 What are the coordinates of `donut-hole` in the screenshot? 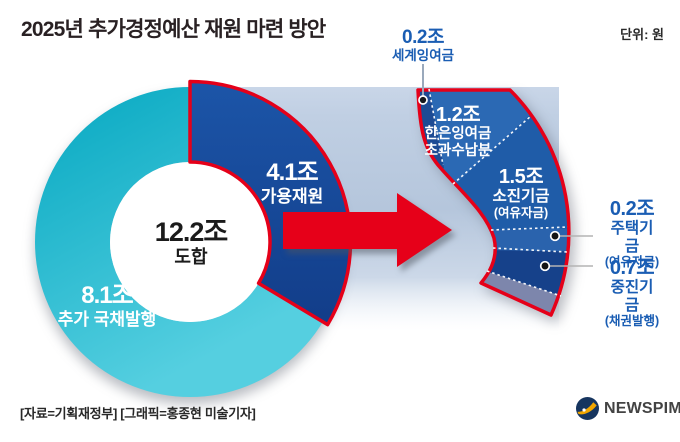 It's located at (190, 242).